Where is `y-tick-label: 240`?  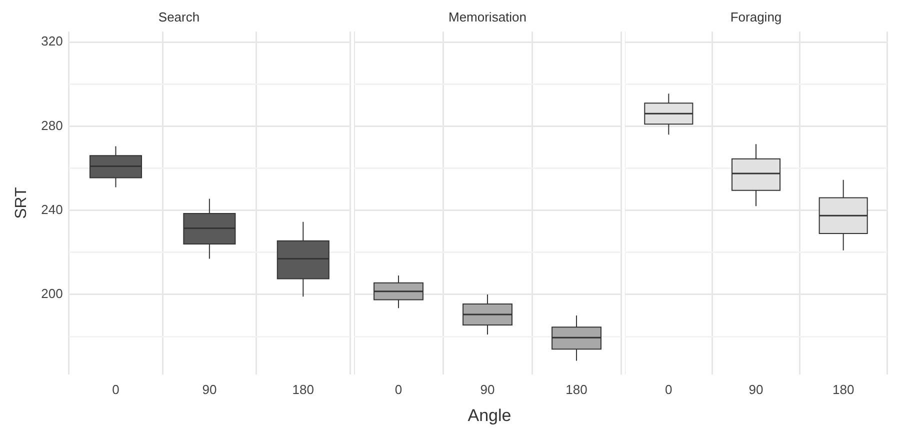
y-tick-label: 240 is located at coordinates (52, 209).